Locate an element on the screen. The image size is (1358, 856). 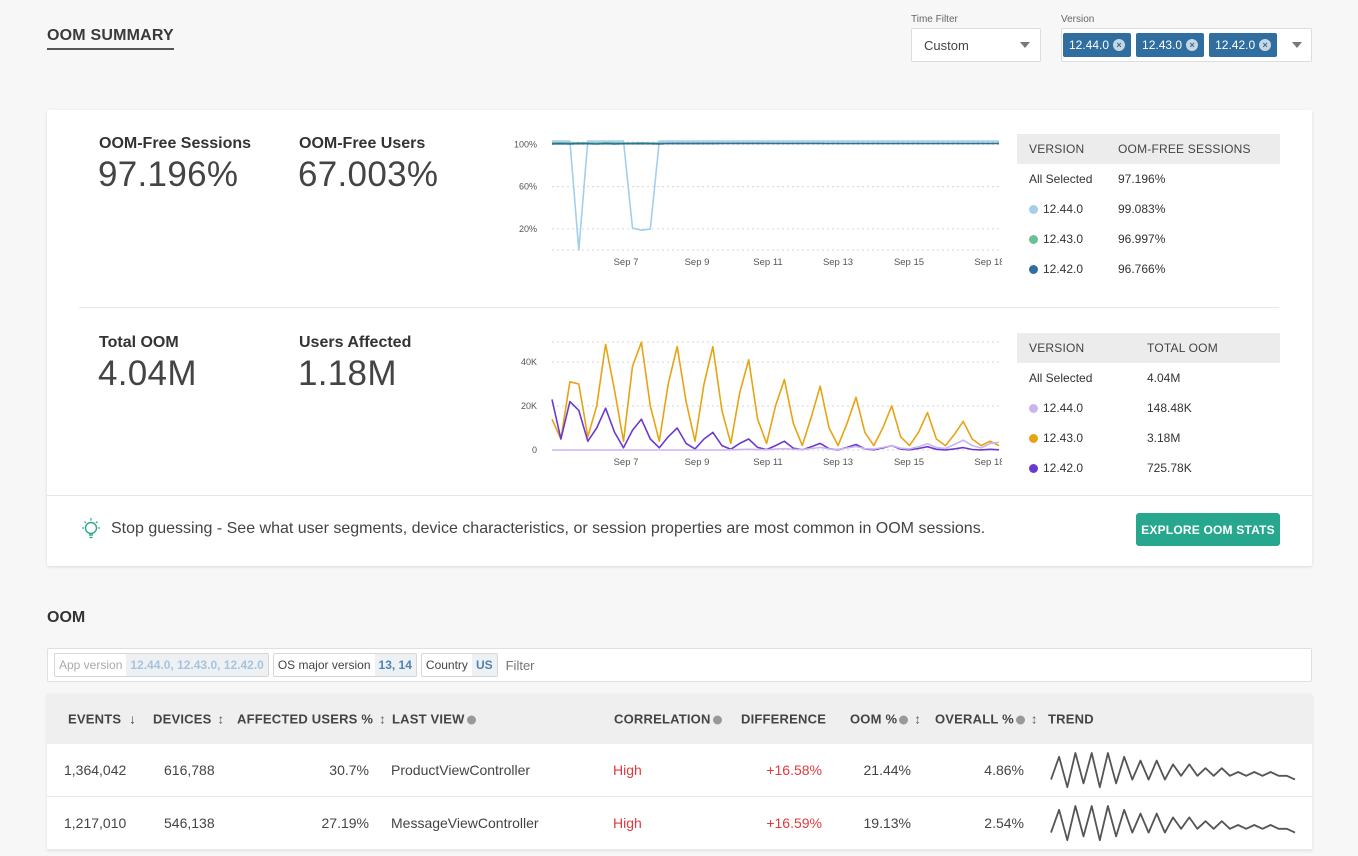
col-difference-label: DIFFERENCE is located at coordinates (784, 719).